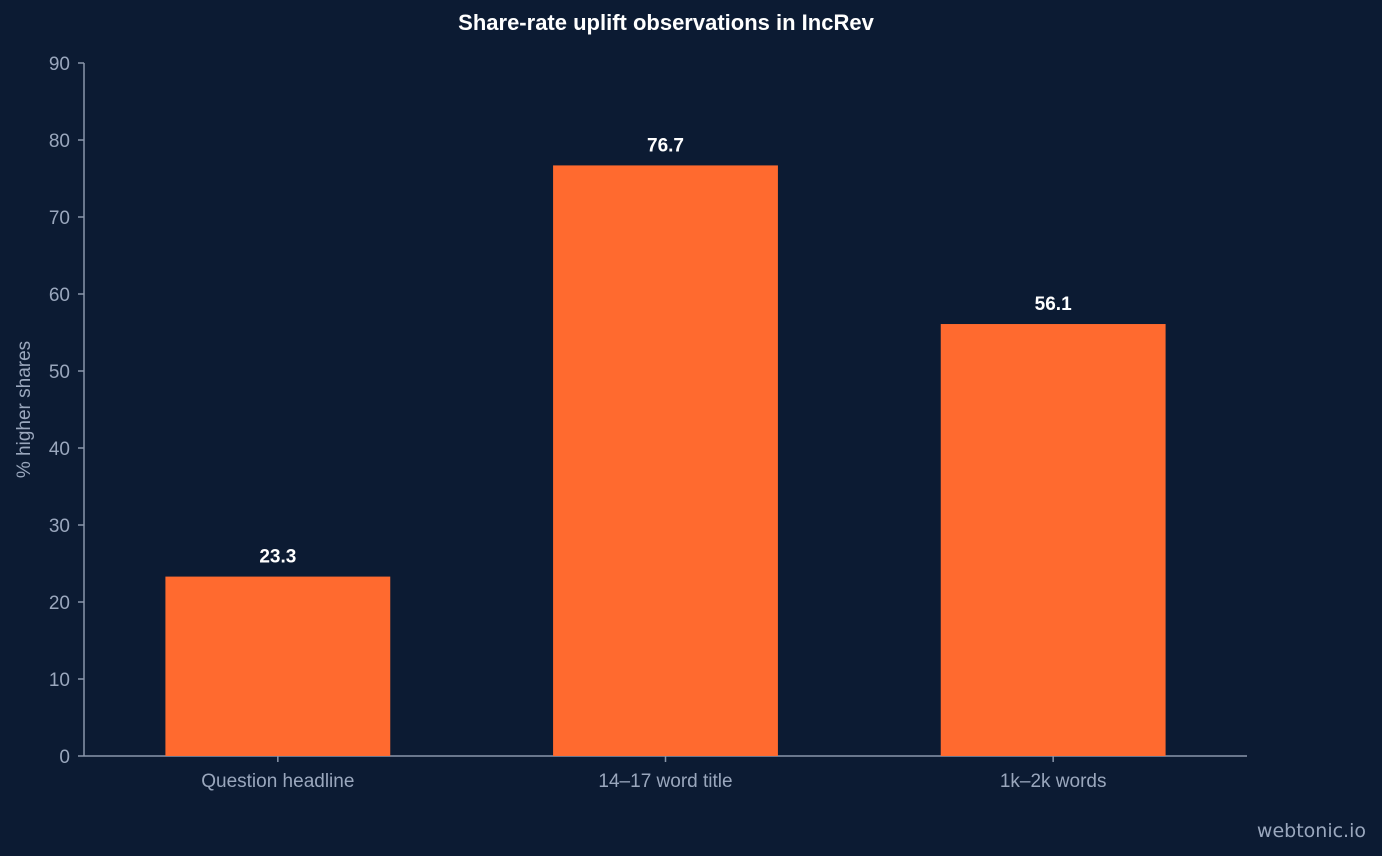 Image resolution: width=1382 pixels, height=856 pixels. What do you see at coordinates (59, 295) in the screenshot?
I see `y-tick-label: 60` at bounding box center [59, 295].